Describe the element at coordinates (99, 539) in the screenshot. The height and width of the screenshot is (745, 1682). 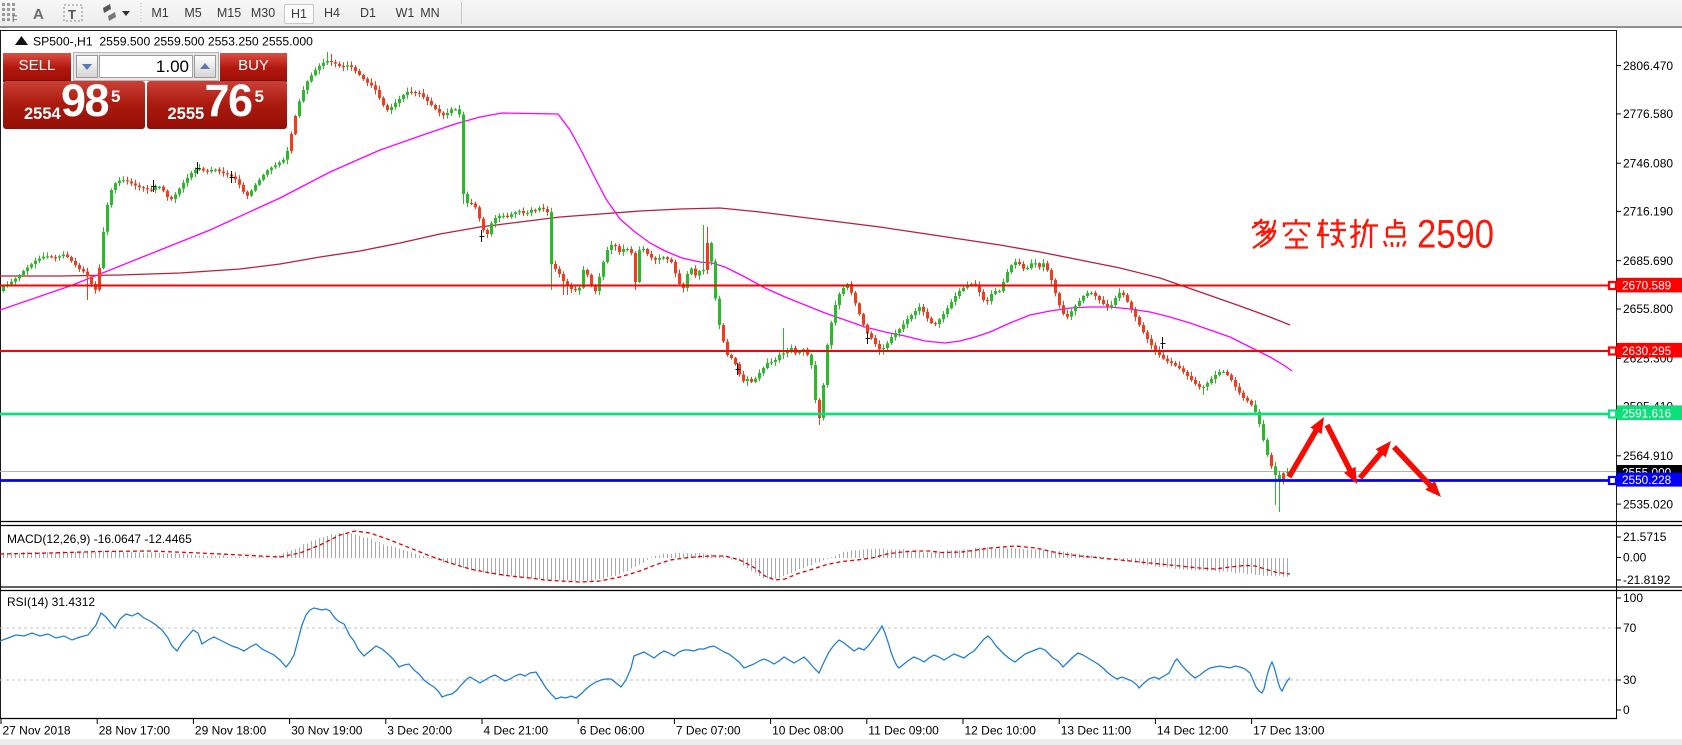
I see `svg-text:MACD(12,26,9) -16.0647 -12.446: MACD(12,26,9) -16.0647 -12.4465` at that location.